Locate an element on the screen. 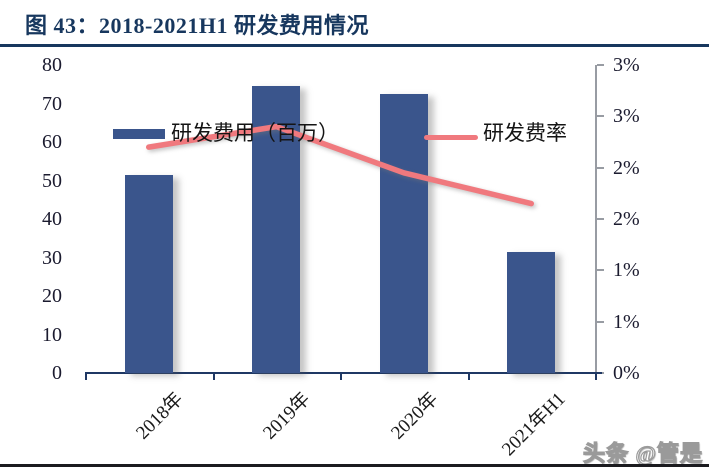 The width and height of the screenshot is (709, 471). line-legend-swatch is located at coordinates (451, 137).